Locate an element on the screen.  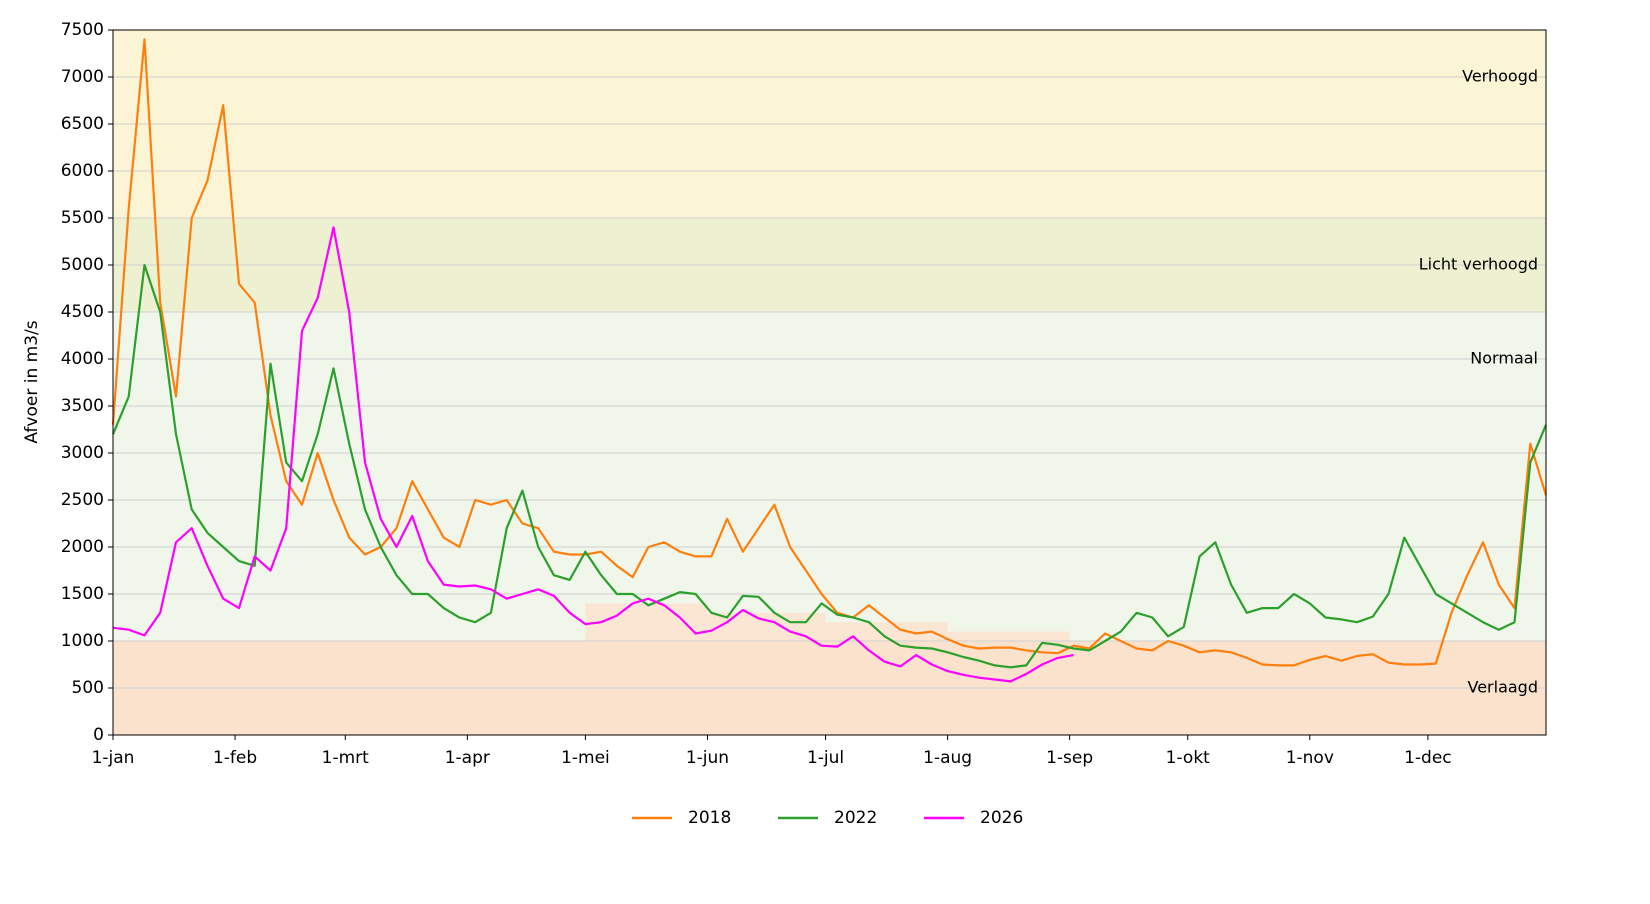
legend-label: 2022 is located at coordinates (855, 818).